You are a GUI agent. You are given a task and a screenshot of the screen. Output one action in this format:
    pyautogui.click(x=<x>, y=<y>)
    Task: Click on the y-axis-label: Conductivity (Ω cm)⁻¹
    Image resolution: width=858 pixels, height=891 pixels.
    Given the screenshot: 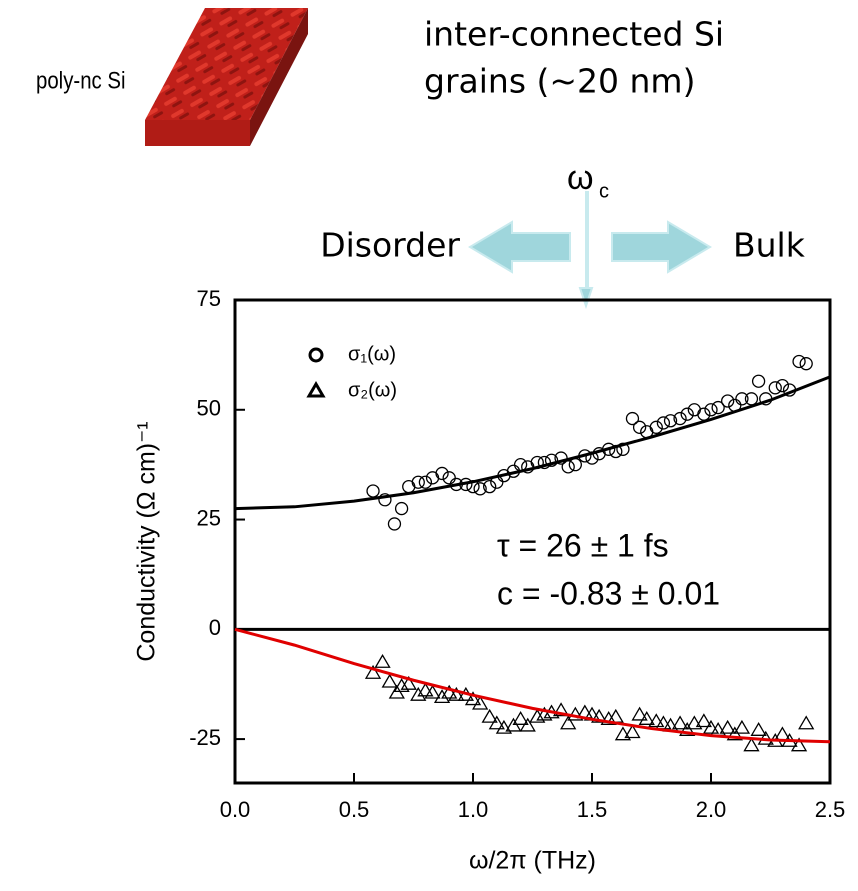 What is the action you would take?
    pyautogui.click(x=147, y=541)
    